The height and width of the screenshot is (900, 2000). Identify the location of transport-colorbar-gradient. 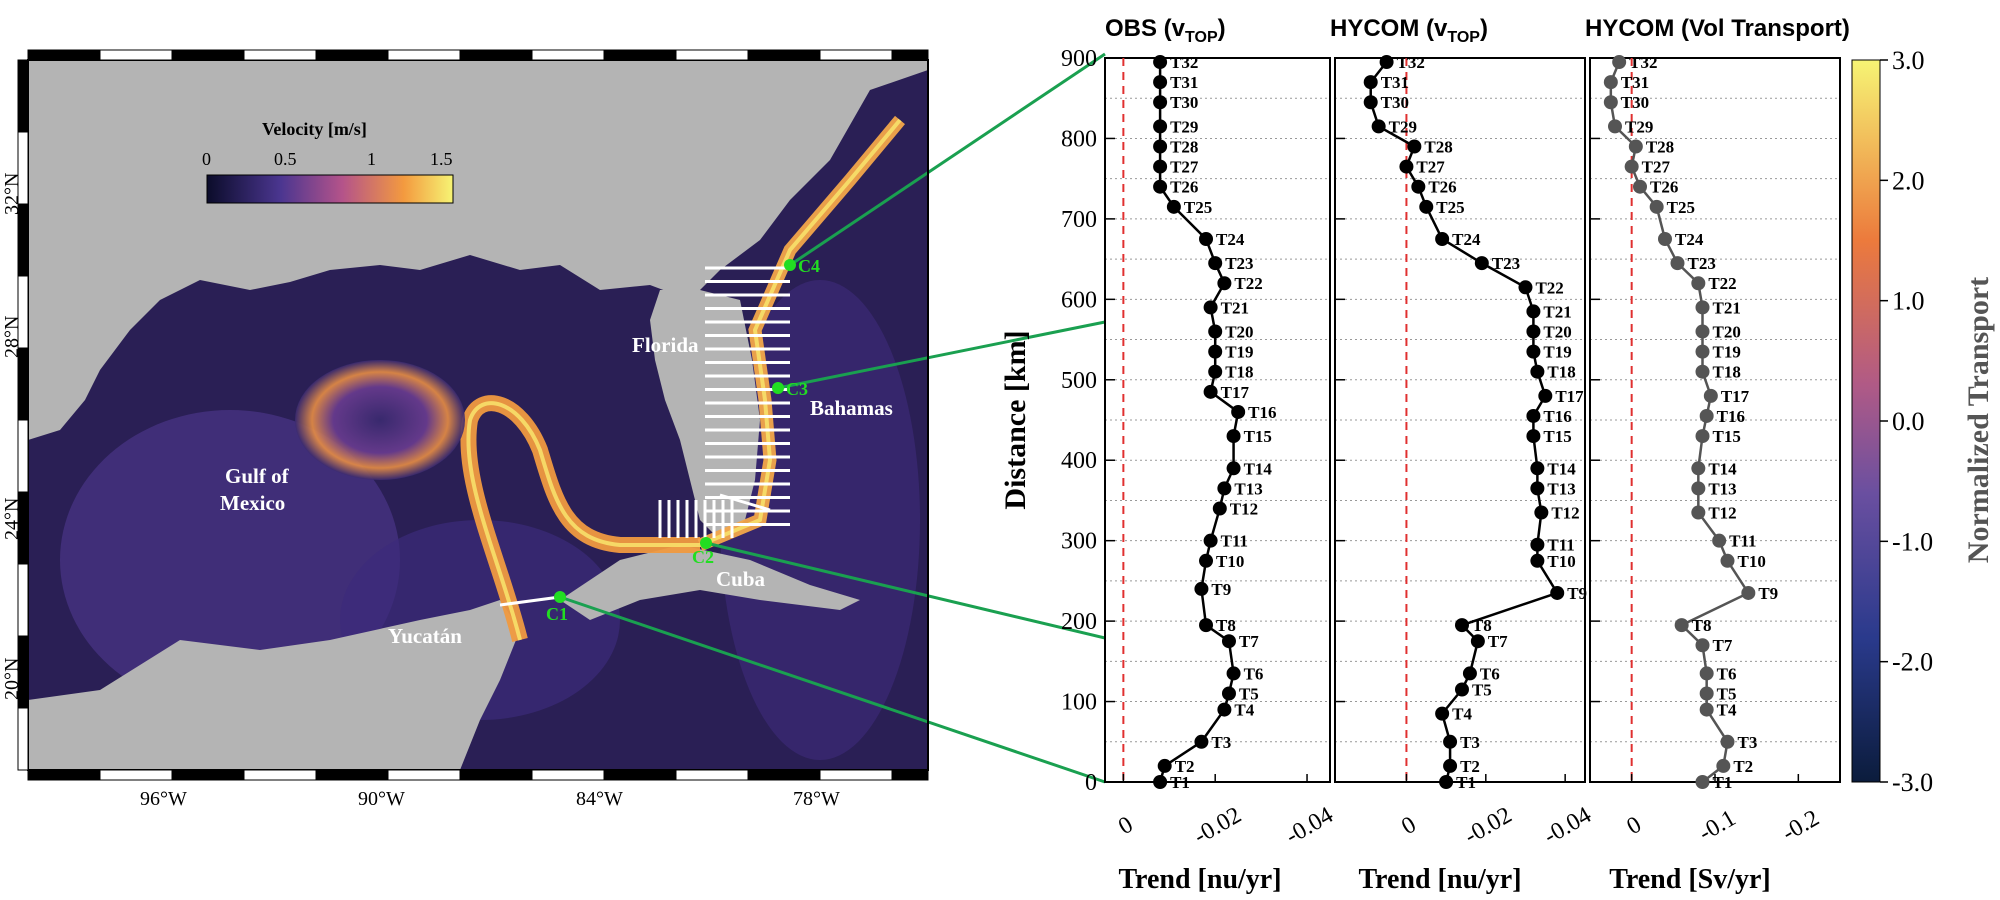
(1866, 421).